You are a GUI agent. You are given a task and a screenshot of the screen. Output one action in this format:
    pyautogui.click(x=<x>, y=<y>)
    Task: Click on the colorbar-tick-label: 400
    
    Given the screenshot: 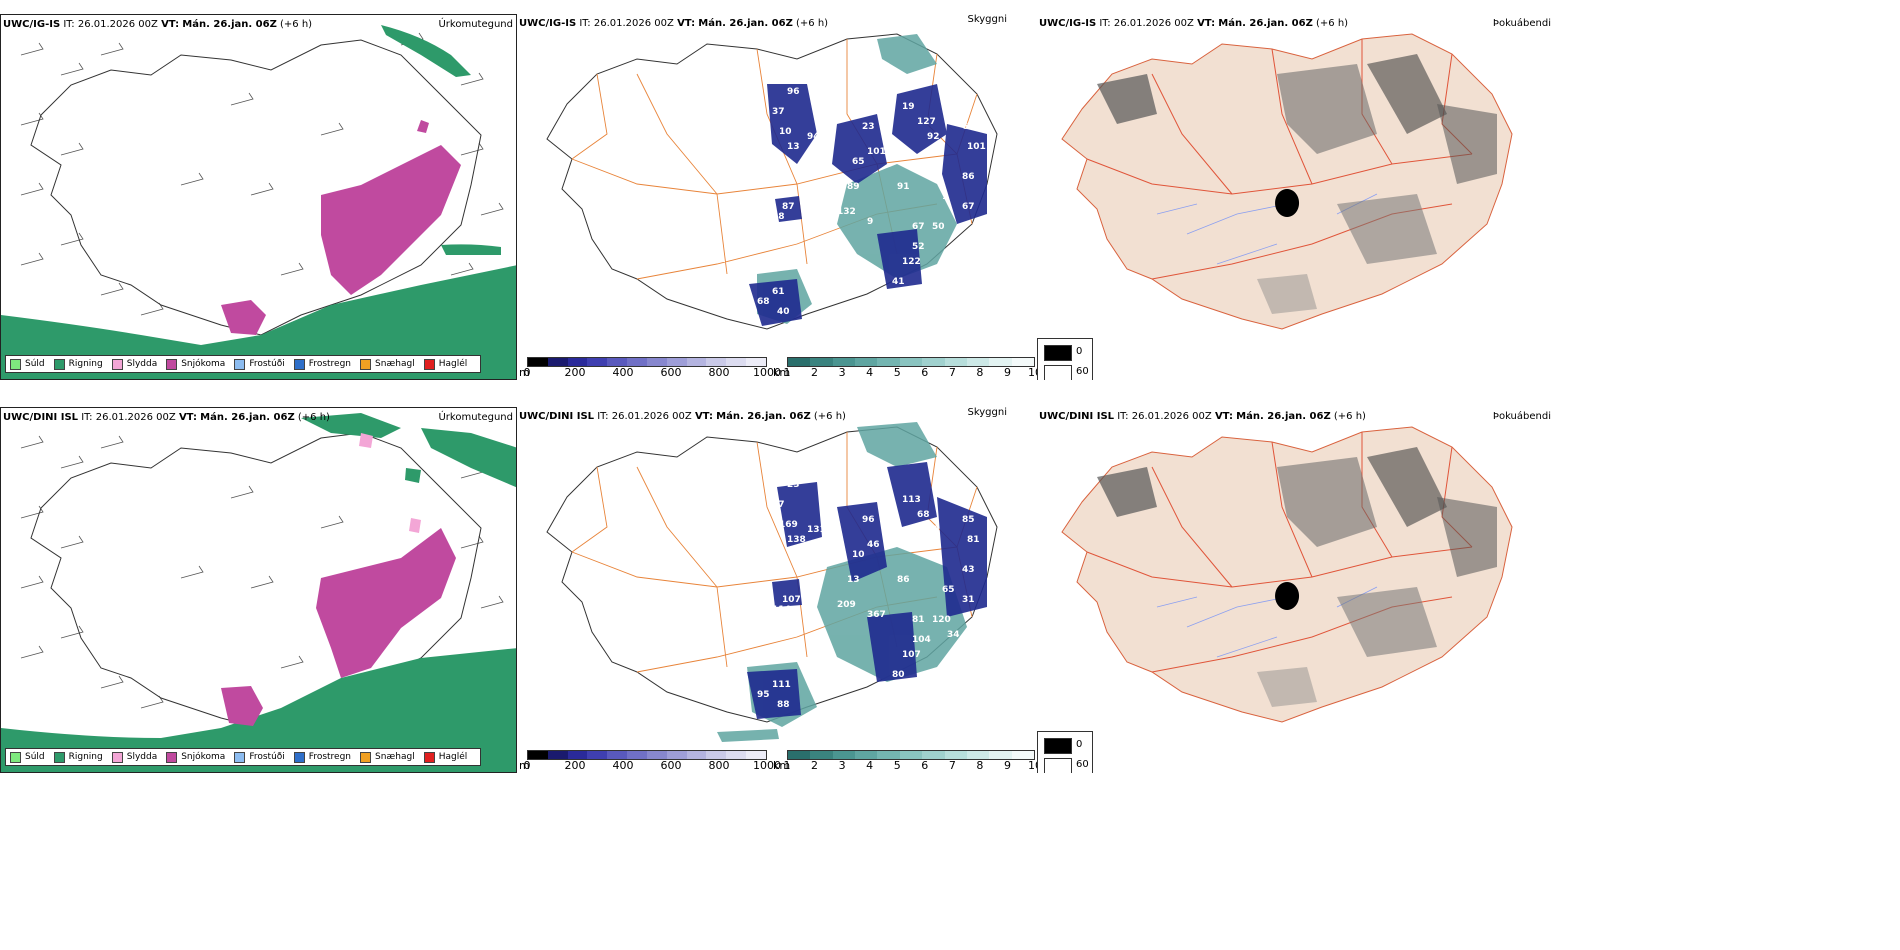 What is the action you would take?
    pyautogui.click(x=623, y=765)
    